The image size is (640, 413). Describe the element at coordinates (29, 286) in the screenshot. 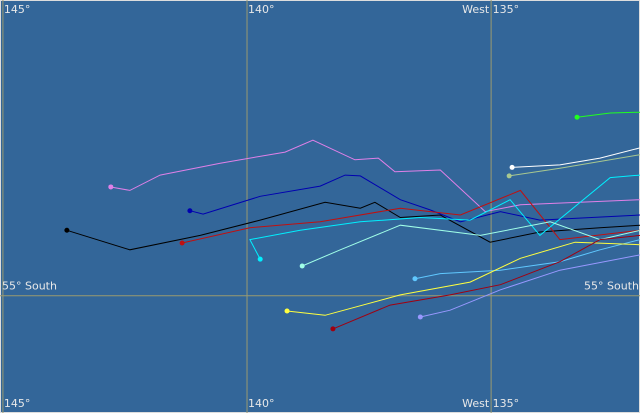

I see `parallel-label-left: 55° South` at that location.